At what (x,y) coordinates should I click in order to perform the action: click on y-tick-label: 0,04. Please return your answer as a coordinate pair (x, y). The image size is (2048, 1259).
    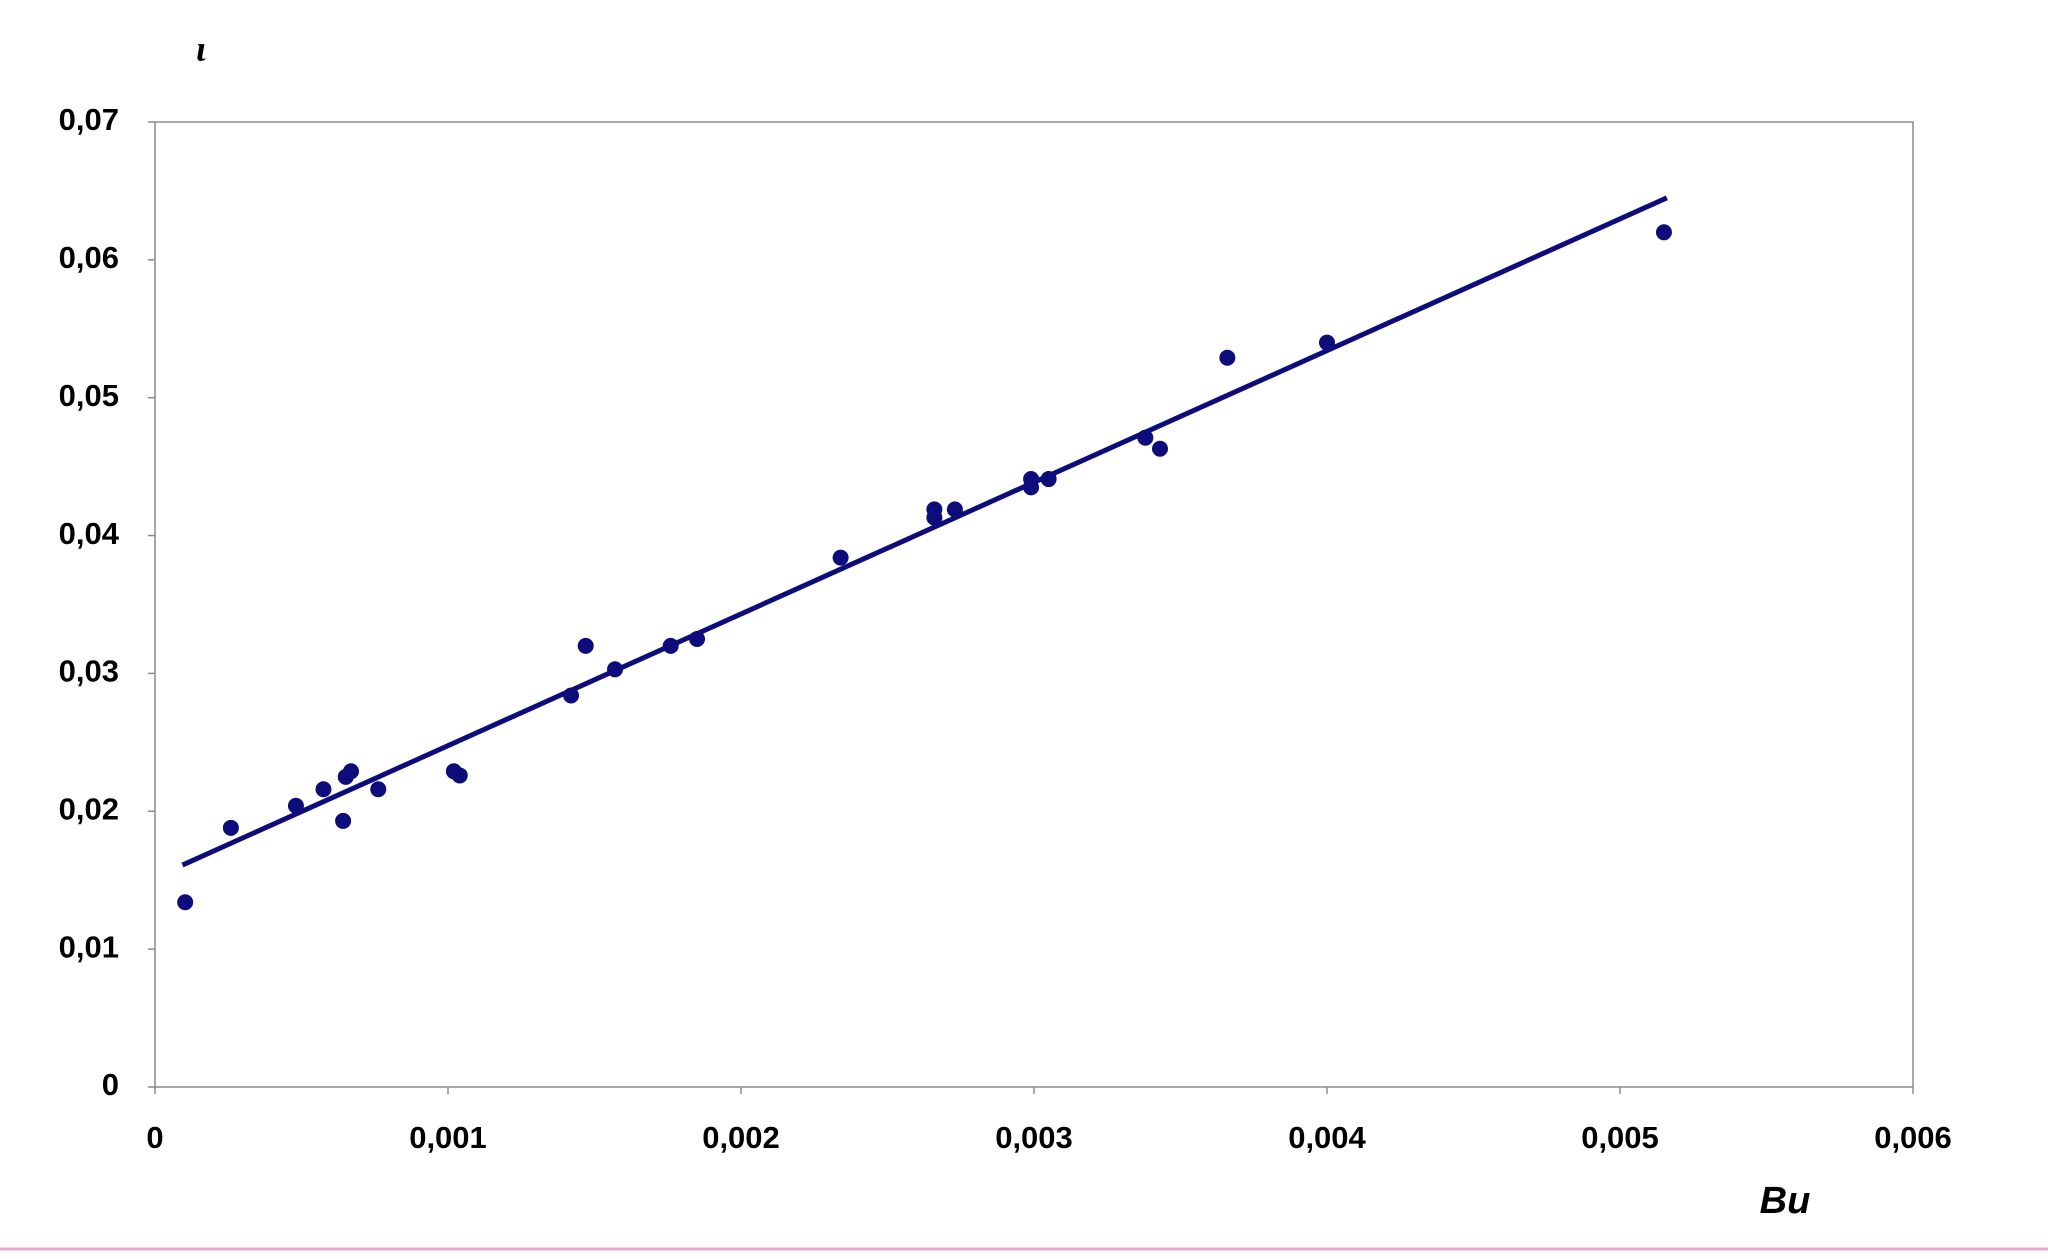
    Looking at the image, I should click on (89, 533).